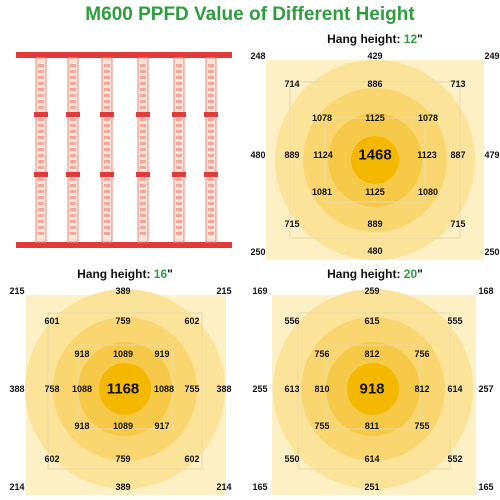 The width and height of the screenshot is (500, 500). What do you see at coordinates (52, 321) in the screenshot?
I see `outer-top-left: 601` at bounding box center [52, 321].